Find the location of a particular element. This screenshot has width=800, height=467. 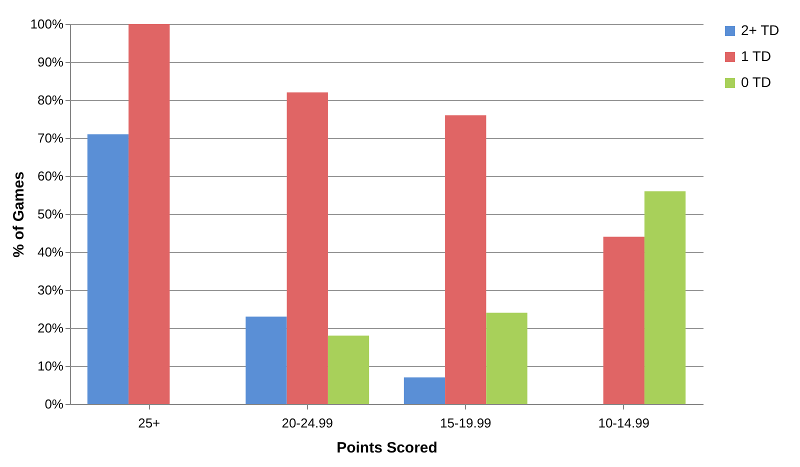

y-tick-label: 10% is located at coordinates (50, 366).